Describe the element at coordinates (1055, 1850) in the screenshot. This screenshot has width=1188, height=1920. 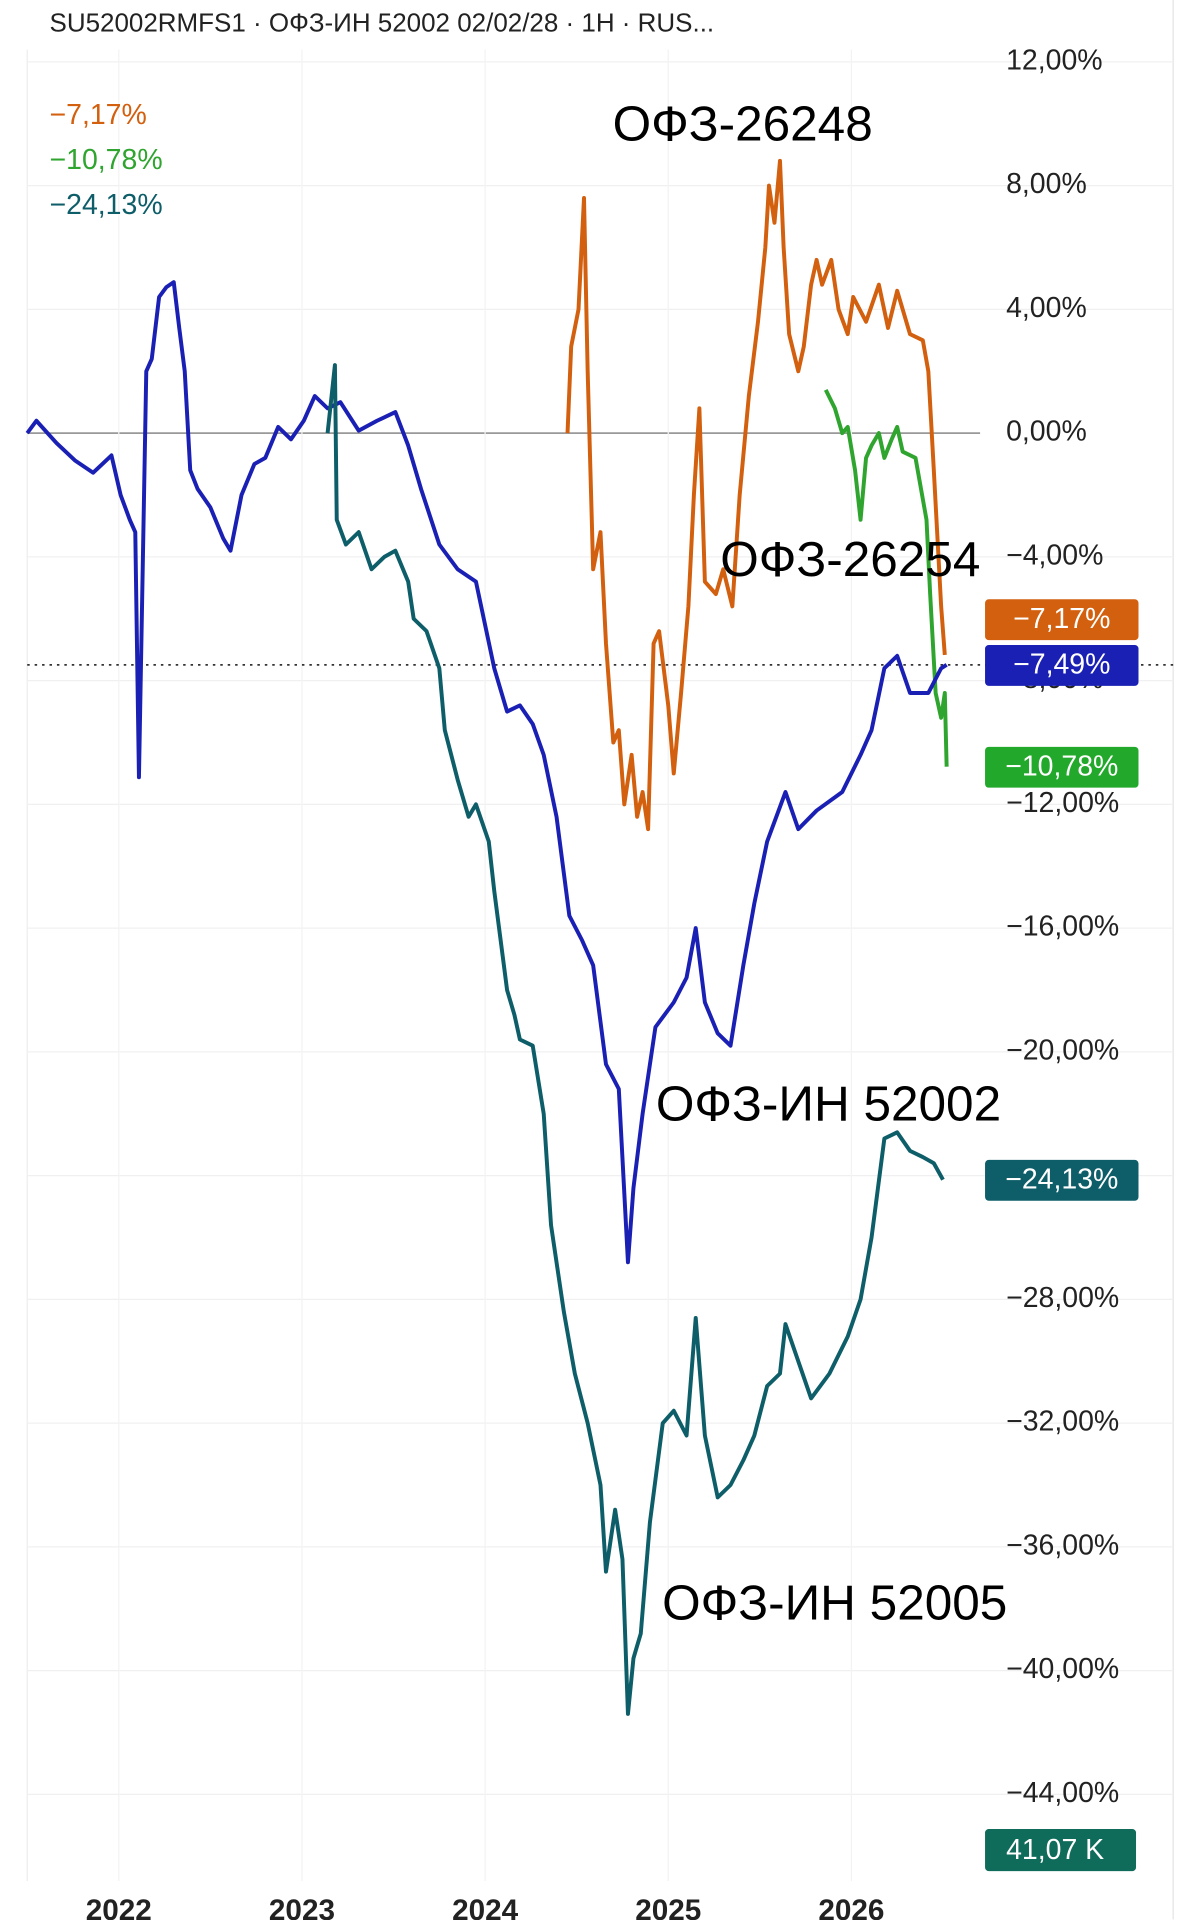
I see `volume-label: 41,07 K` at that location.